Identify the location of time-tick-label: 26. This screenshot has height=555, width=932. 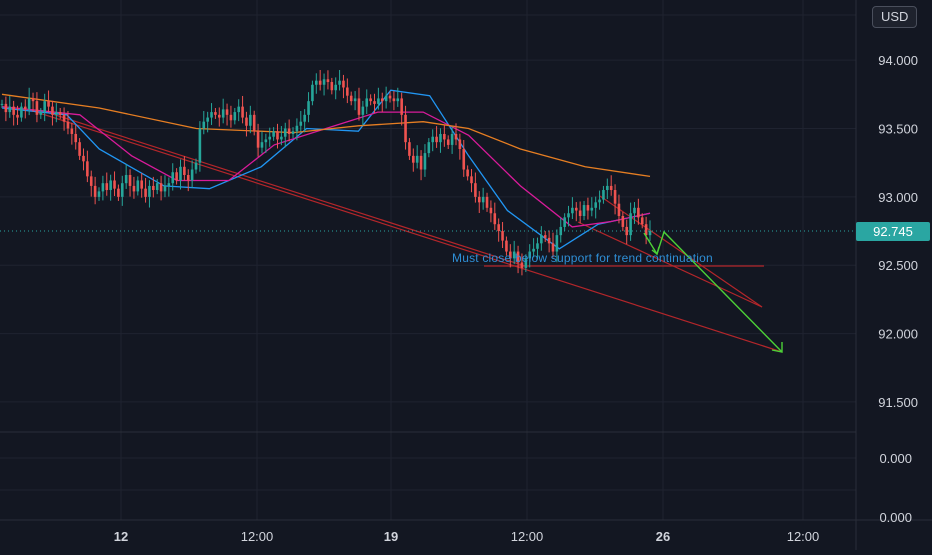
(663, 536).